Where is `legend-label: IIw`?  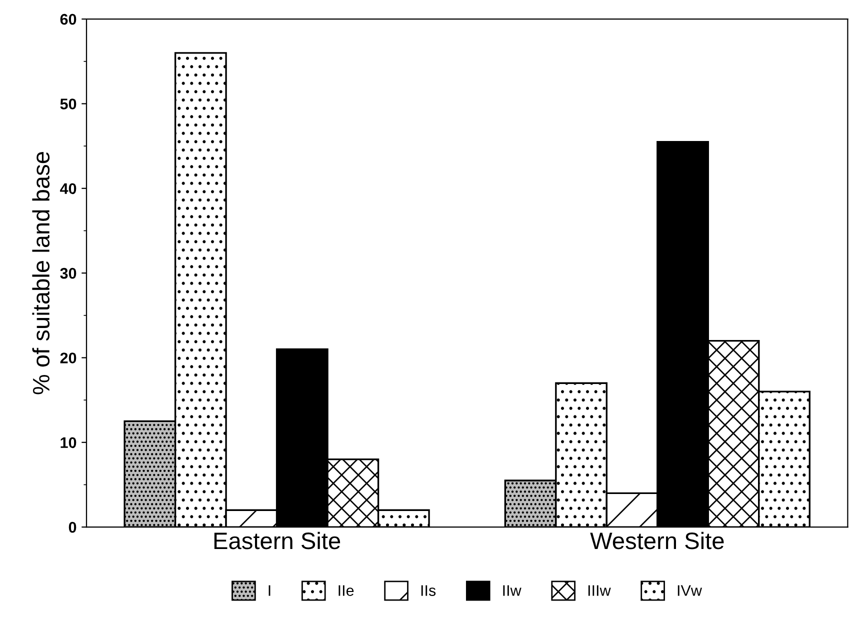
legend-label: IIw is located at coordinates (512, 590).